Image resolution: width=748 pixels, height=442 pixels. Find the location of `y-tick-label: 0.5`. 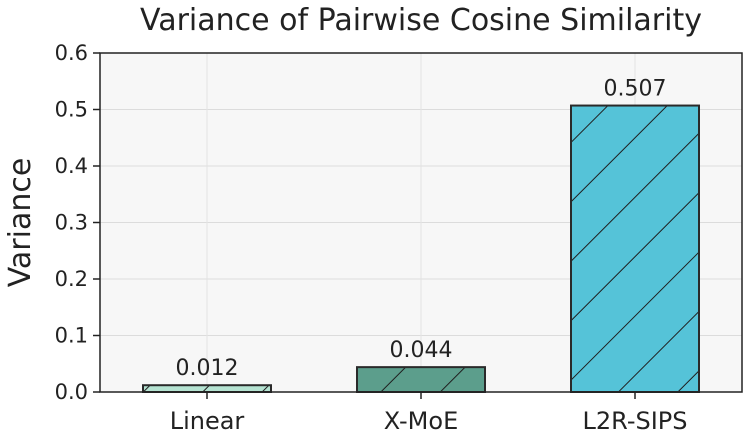

y-tick-label: 0.5 is located at coordinates (71, 110).